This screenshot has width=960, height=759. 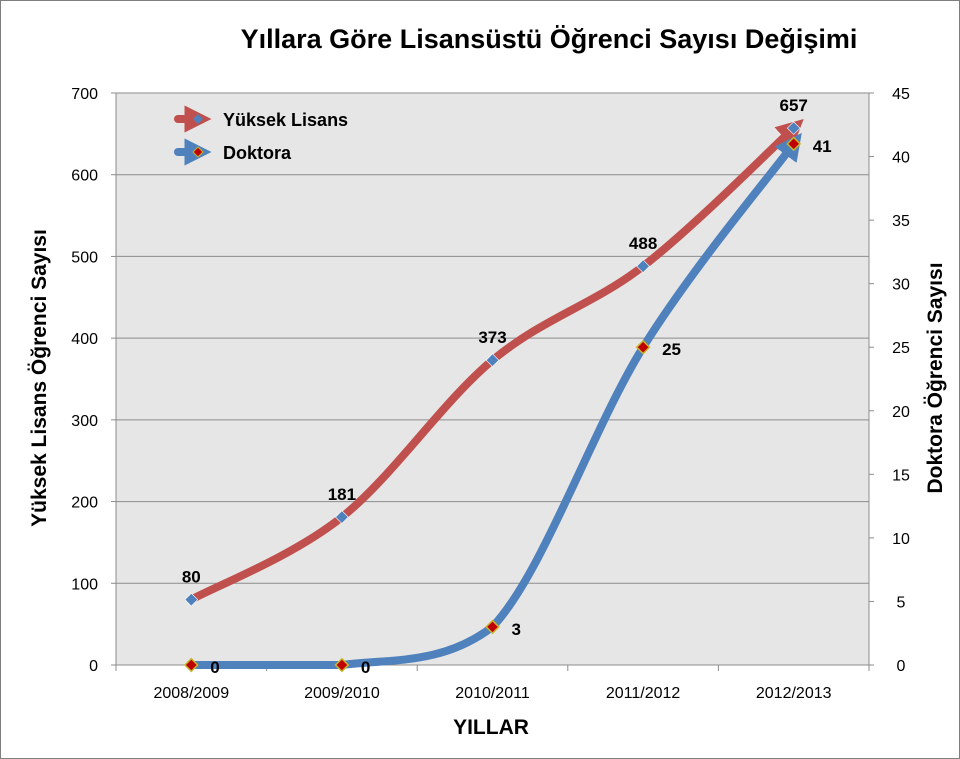 What do you see at coordinates (342, 494) in the screenshot?
I see `data-label-yuksek-lisans: 181` at bounding box center [342, 494].